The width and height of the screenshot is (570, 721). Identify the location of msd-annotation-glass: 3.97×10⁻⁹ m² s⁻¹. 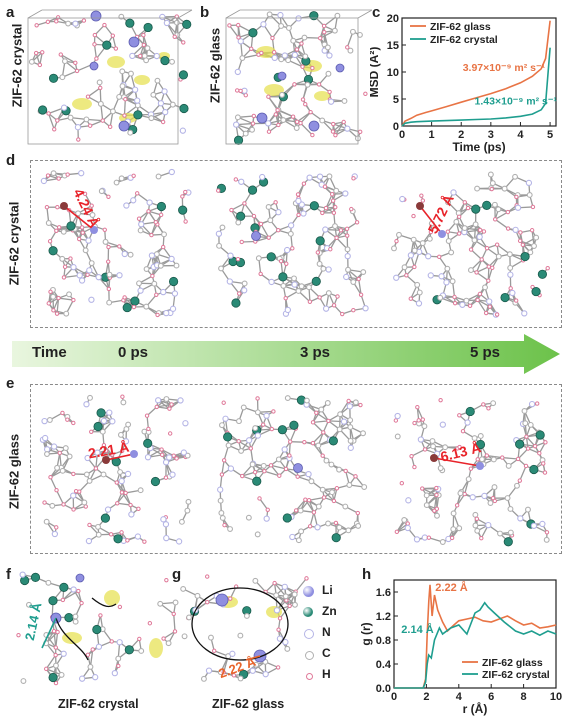
(504, 68).